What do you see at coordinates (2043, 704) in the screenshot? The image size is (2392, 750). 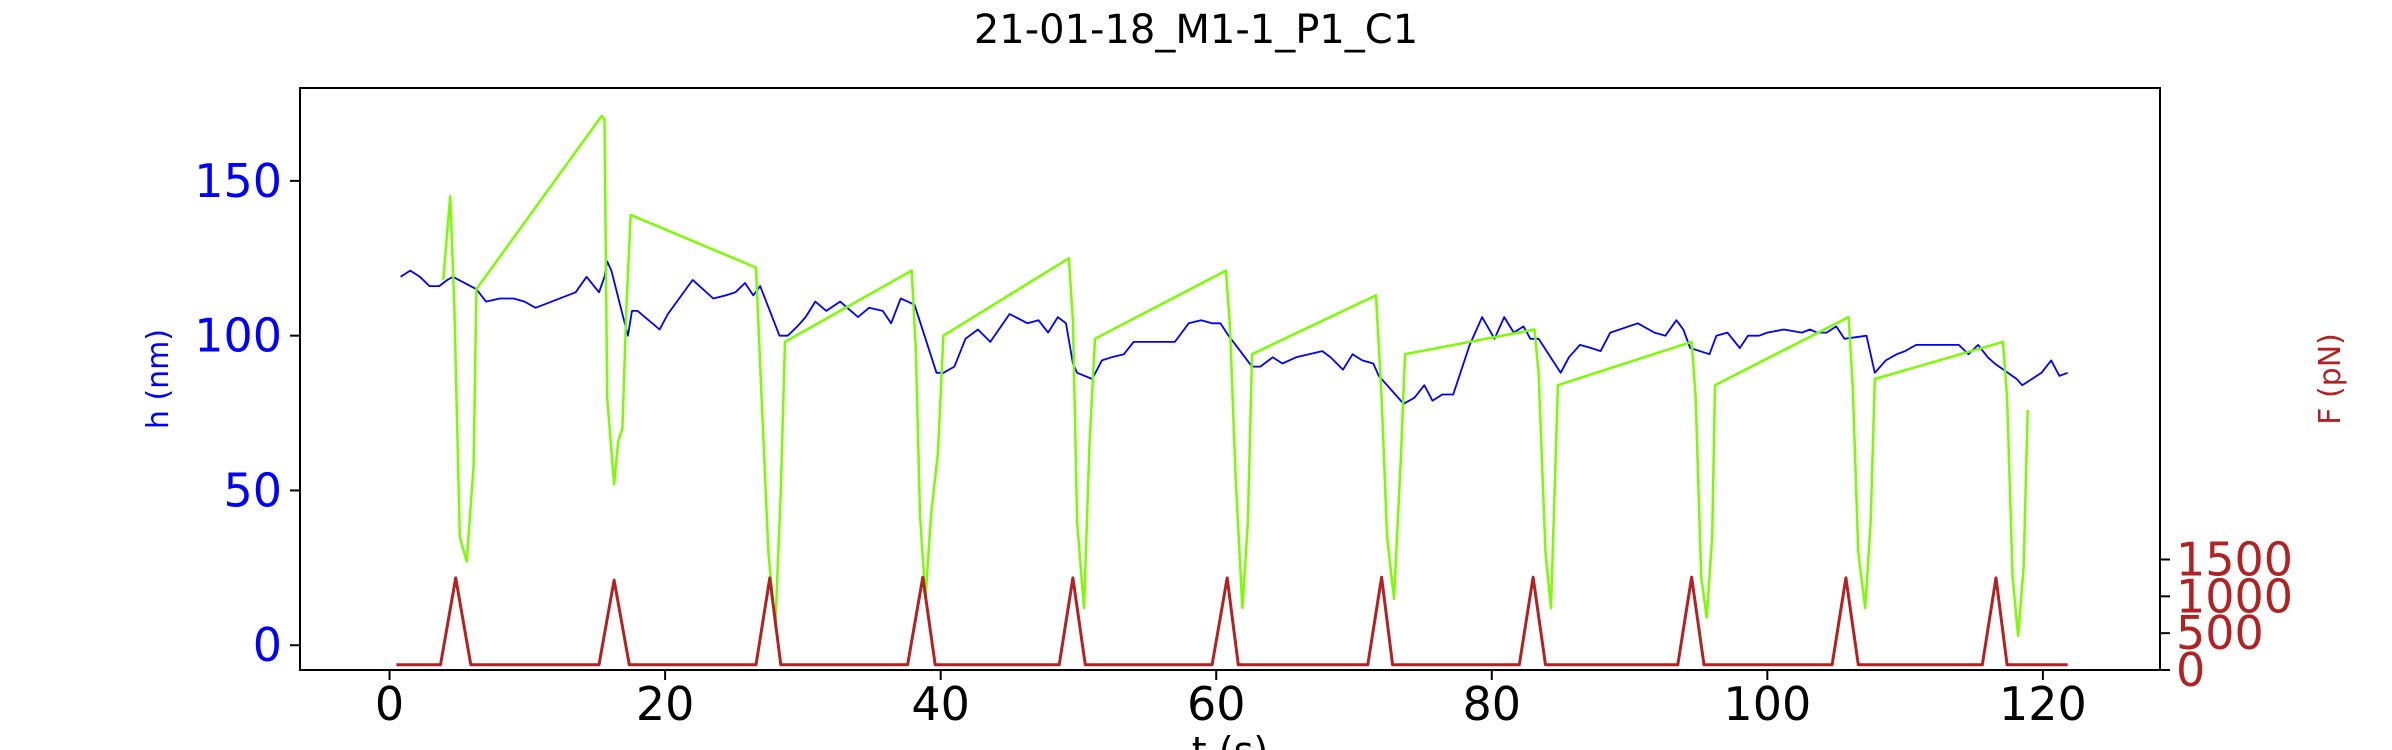 I see `x-tick-label: 120` at bounding box center [2043, 704].